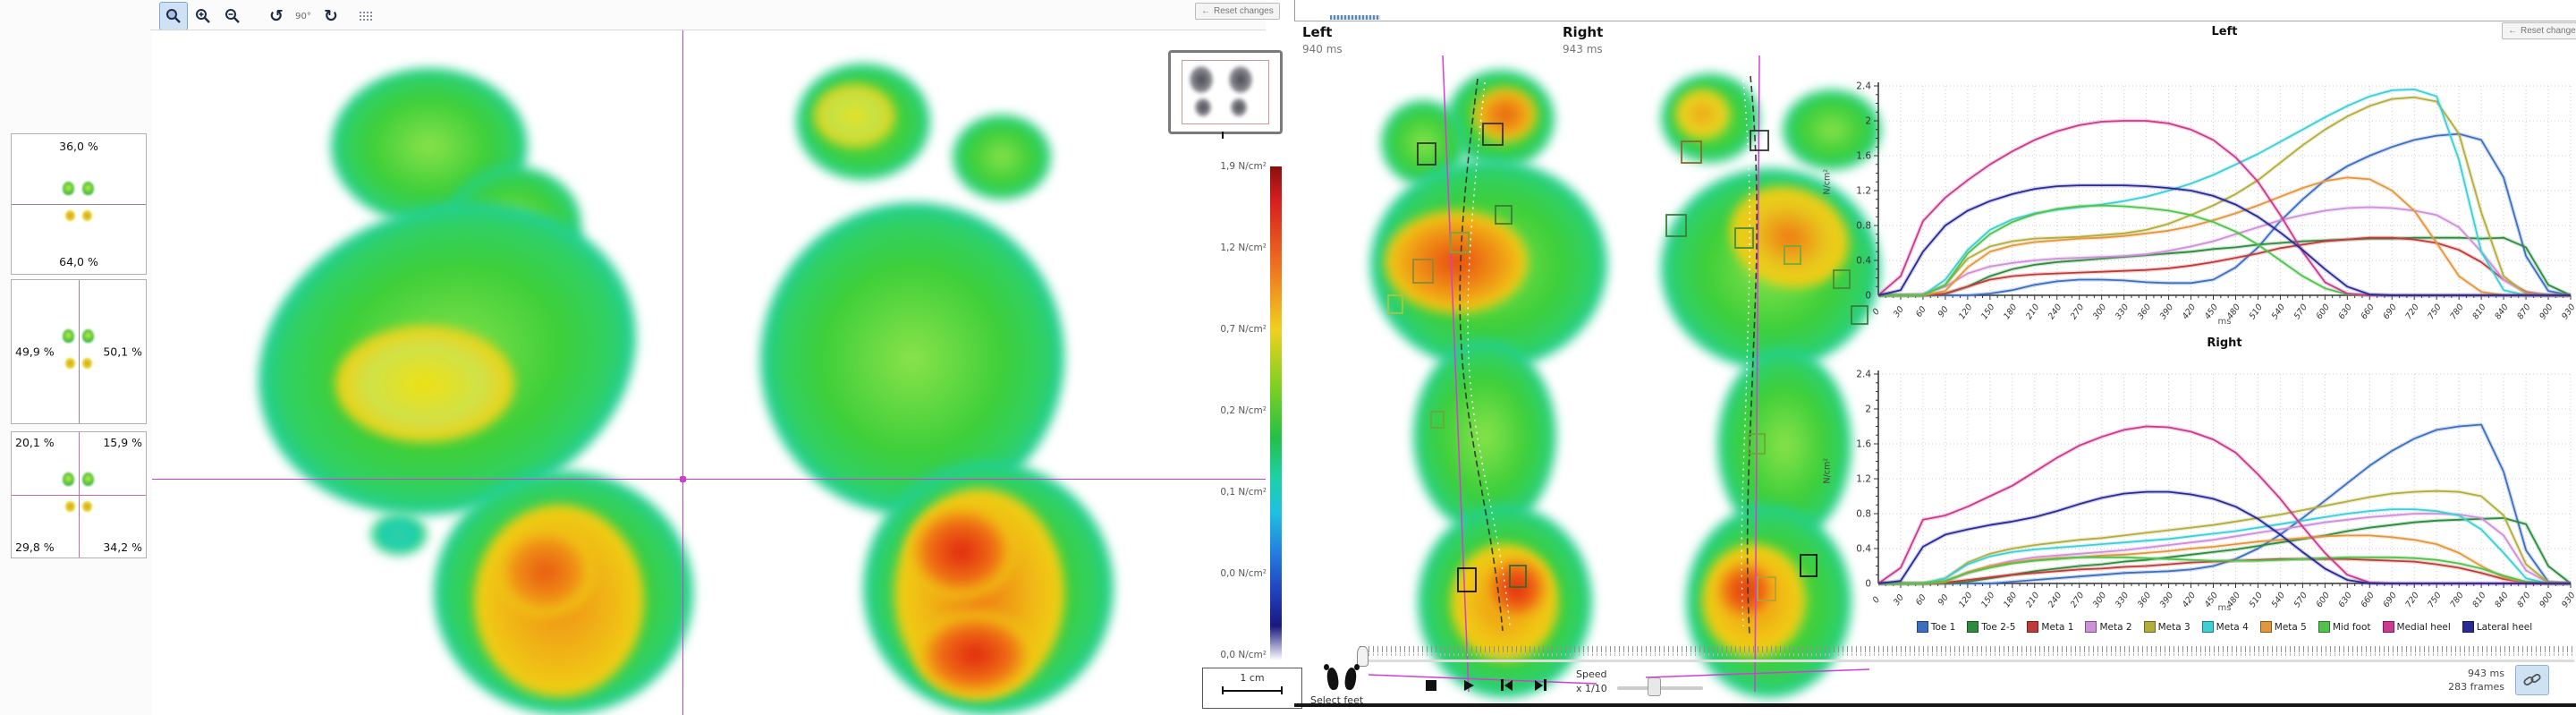  I want to click on left-foot-title: Left, so click(1317, 32).